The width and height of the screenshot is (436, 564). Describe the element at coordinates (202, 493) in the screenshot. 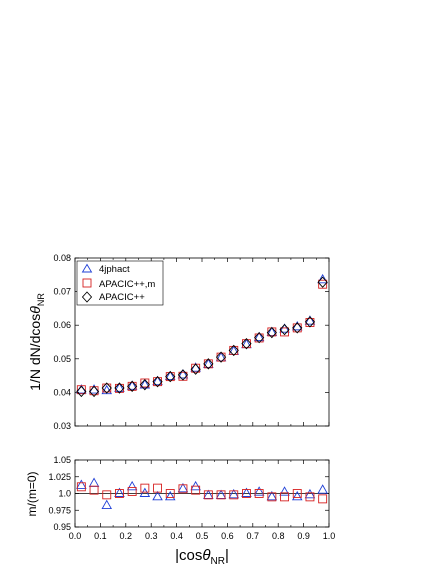

I see `ratio-data-points` at that location.